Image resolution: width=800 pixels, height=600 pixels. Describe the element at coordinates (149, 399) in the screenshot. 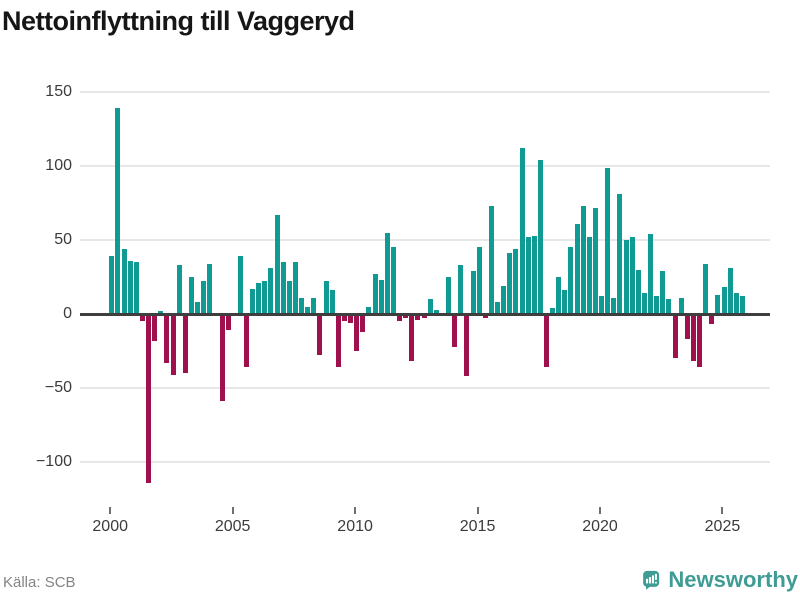

I see `bar-2001-q3` at that location.